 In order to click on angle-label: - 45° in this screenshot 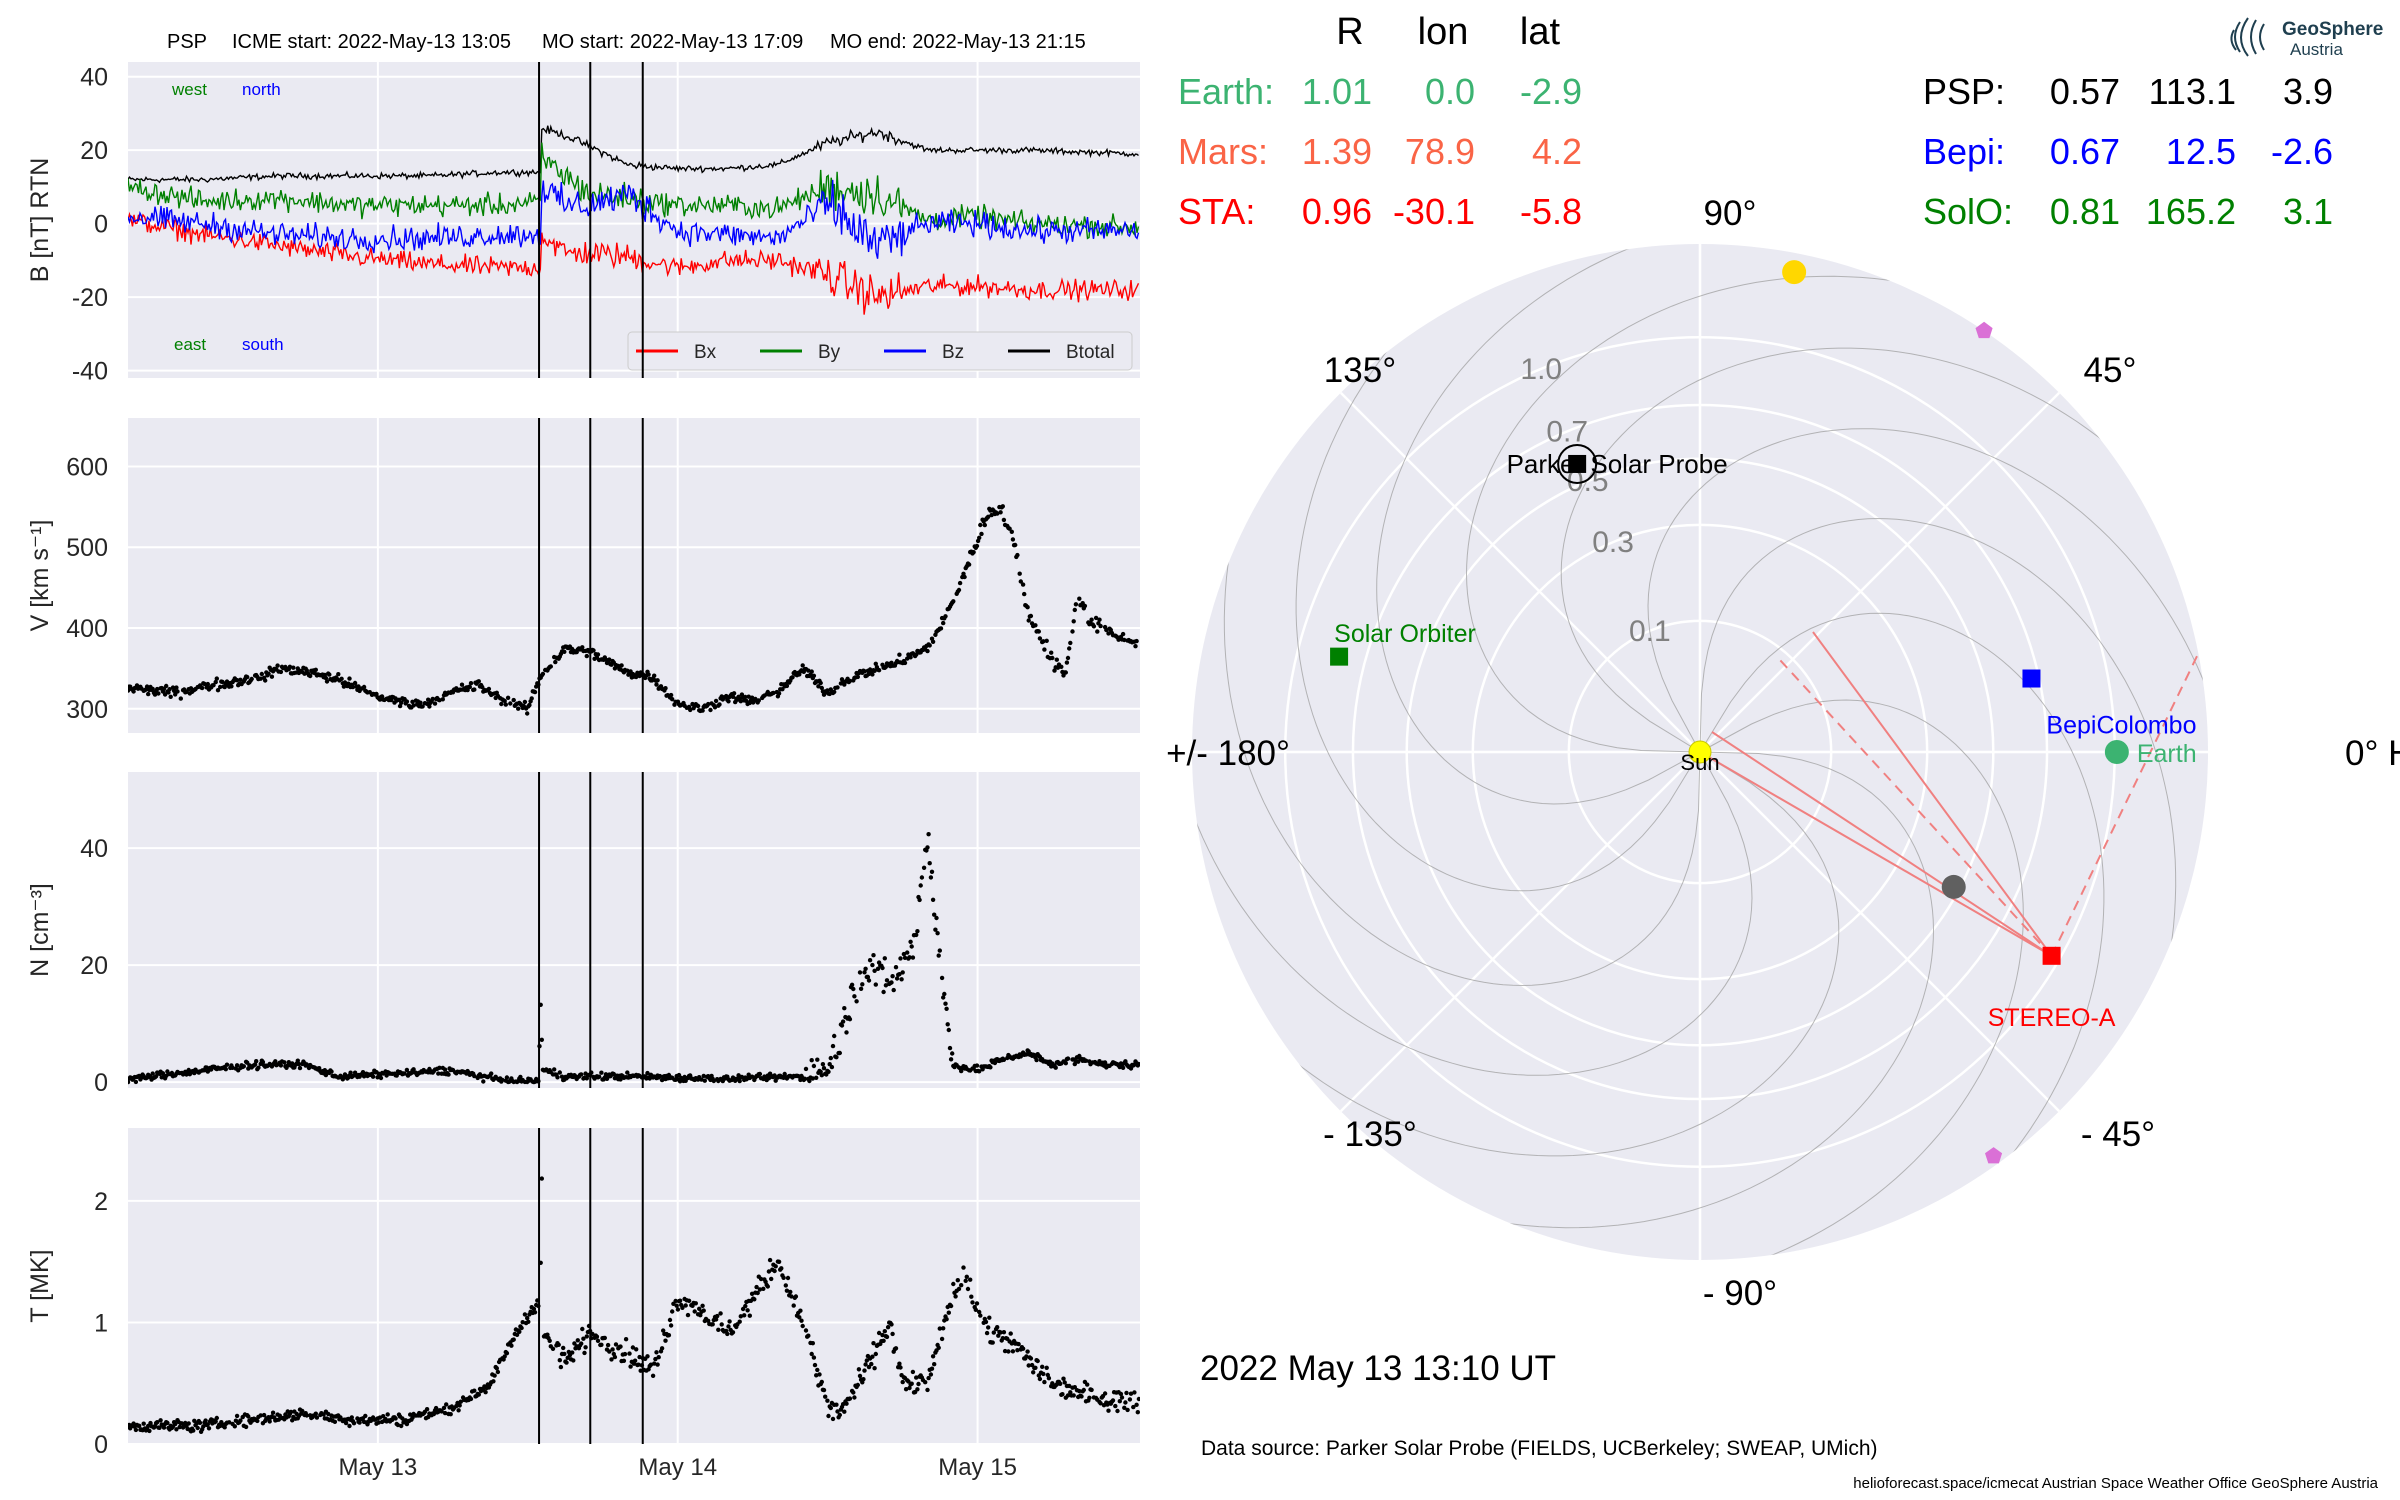, I will do `click(2118, 1134)`.